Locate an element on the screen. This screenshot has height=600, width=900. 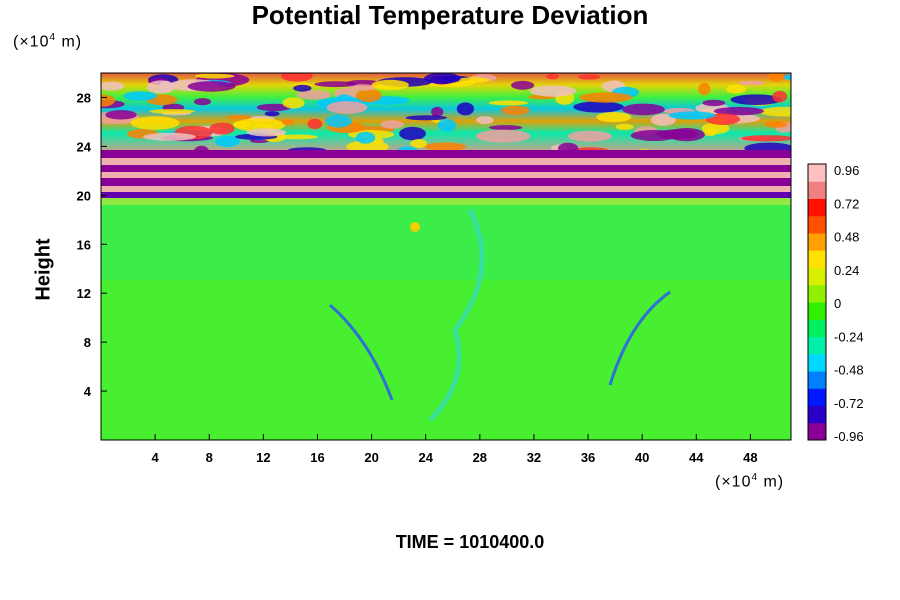
y-tick-label: 8 is located at coordinates (87, 342).